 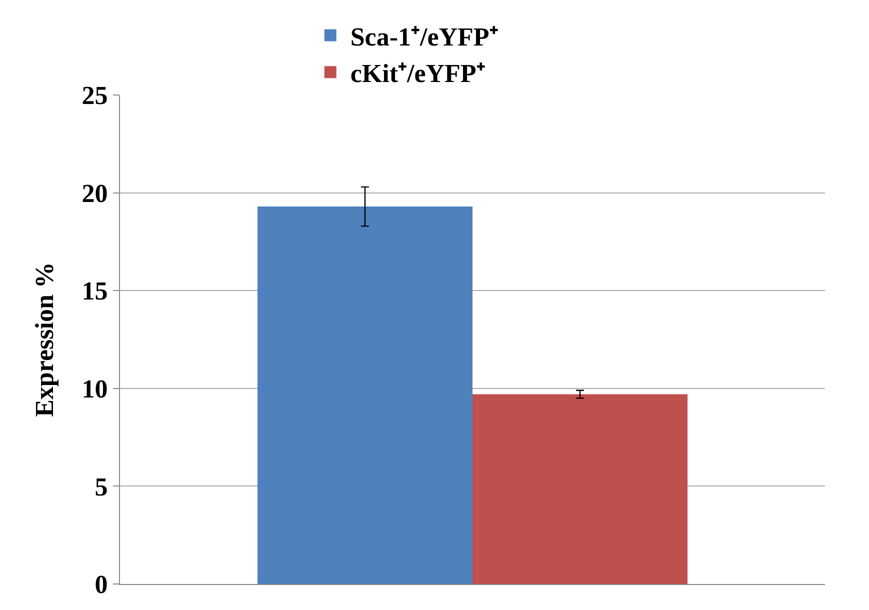 I want to click on legend-label: Sca-1⁺/eYFP⁺, so click(x=424, y=37).